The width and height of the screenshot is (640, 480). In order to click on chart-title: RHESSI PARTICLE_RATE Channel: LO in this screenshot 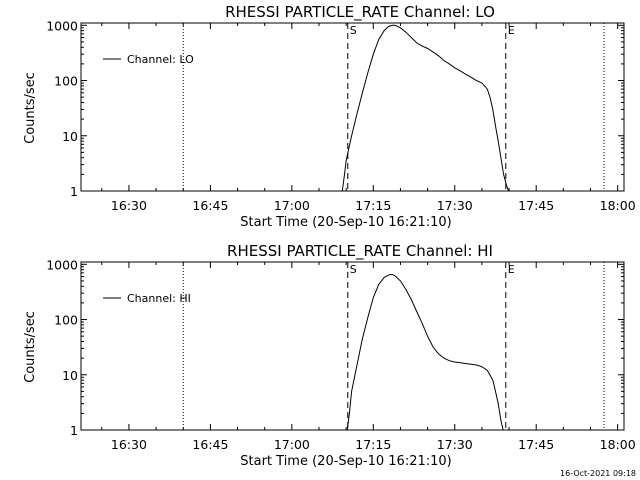, I will do `click(360, 12)`.